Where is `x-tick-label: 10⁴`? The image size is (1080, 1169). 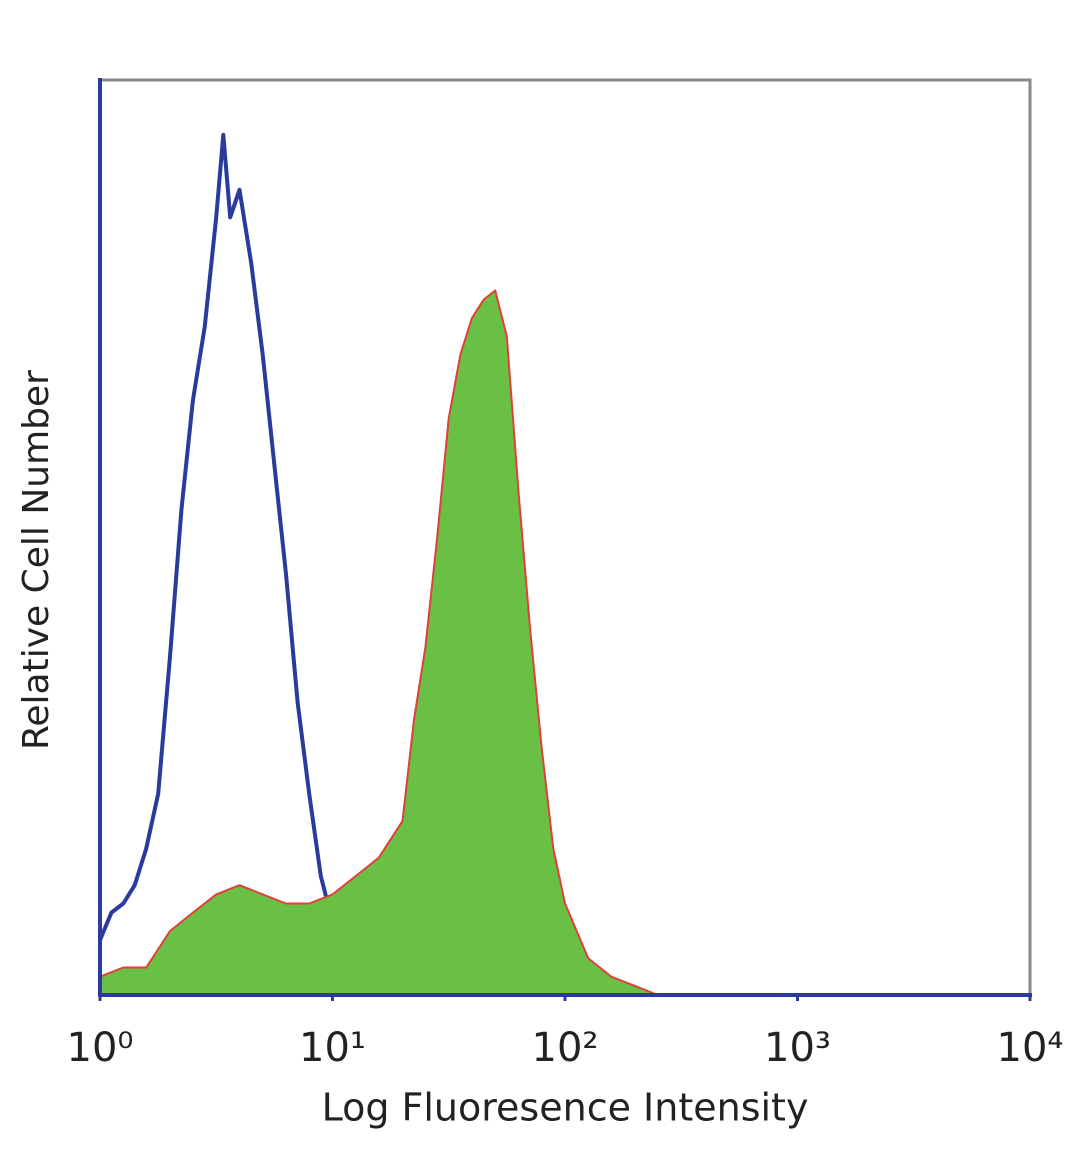
x-tick-label: 10⁴ is located at coordinates (1030, 1048).